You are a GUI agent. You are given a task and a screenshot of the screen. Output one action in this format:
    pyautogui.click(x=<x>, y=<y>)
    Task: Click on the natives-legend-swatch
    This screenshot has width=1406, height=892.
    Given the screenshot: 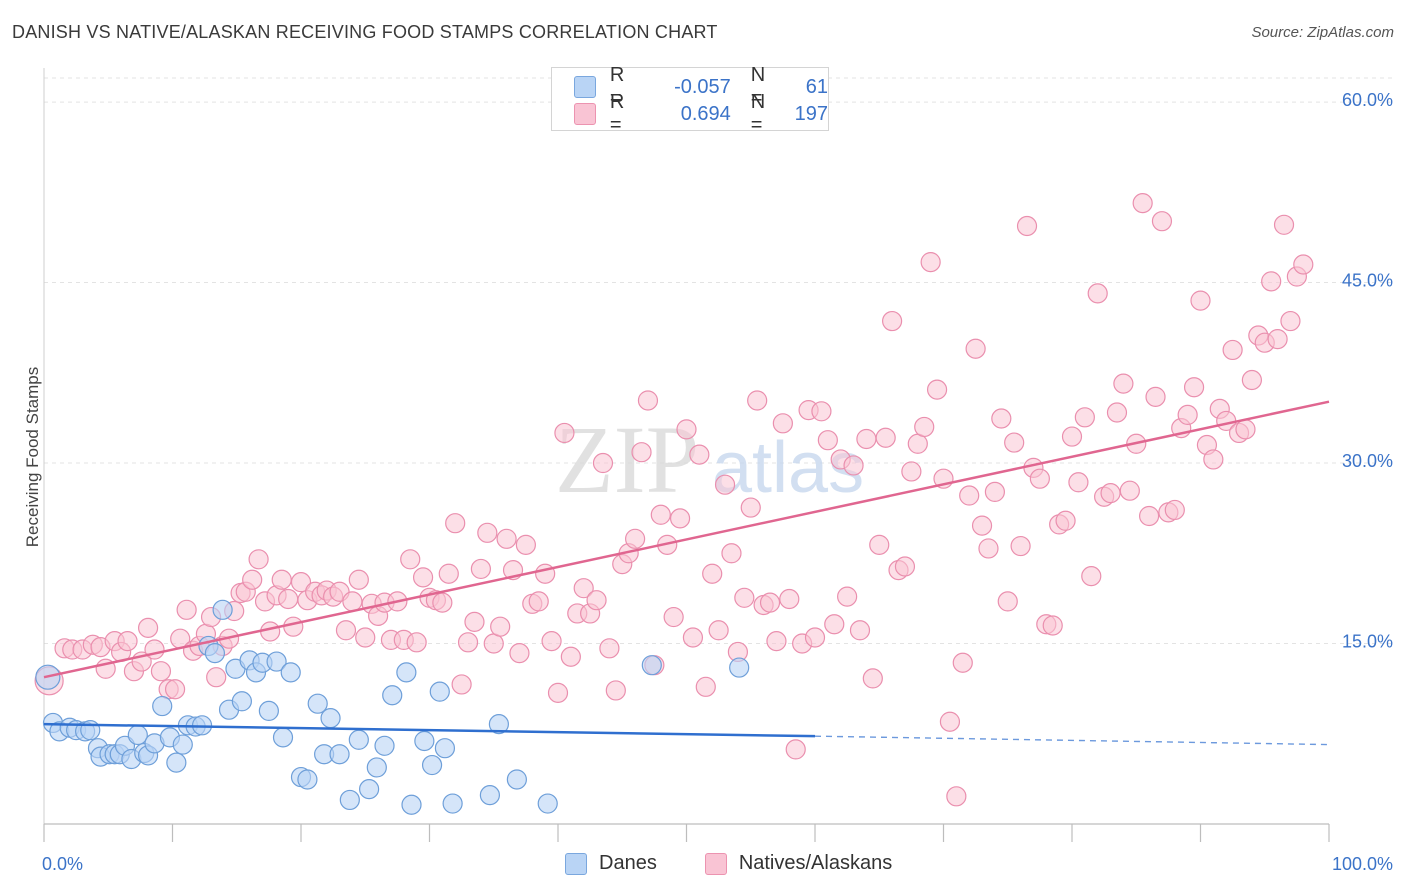 What is the action you would take?
    pyautogui.click(x=715, y=863)
    